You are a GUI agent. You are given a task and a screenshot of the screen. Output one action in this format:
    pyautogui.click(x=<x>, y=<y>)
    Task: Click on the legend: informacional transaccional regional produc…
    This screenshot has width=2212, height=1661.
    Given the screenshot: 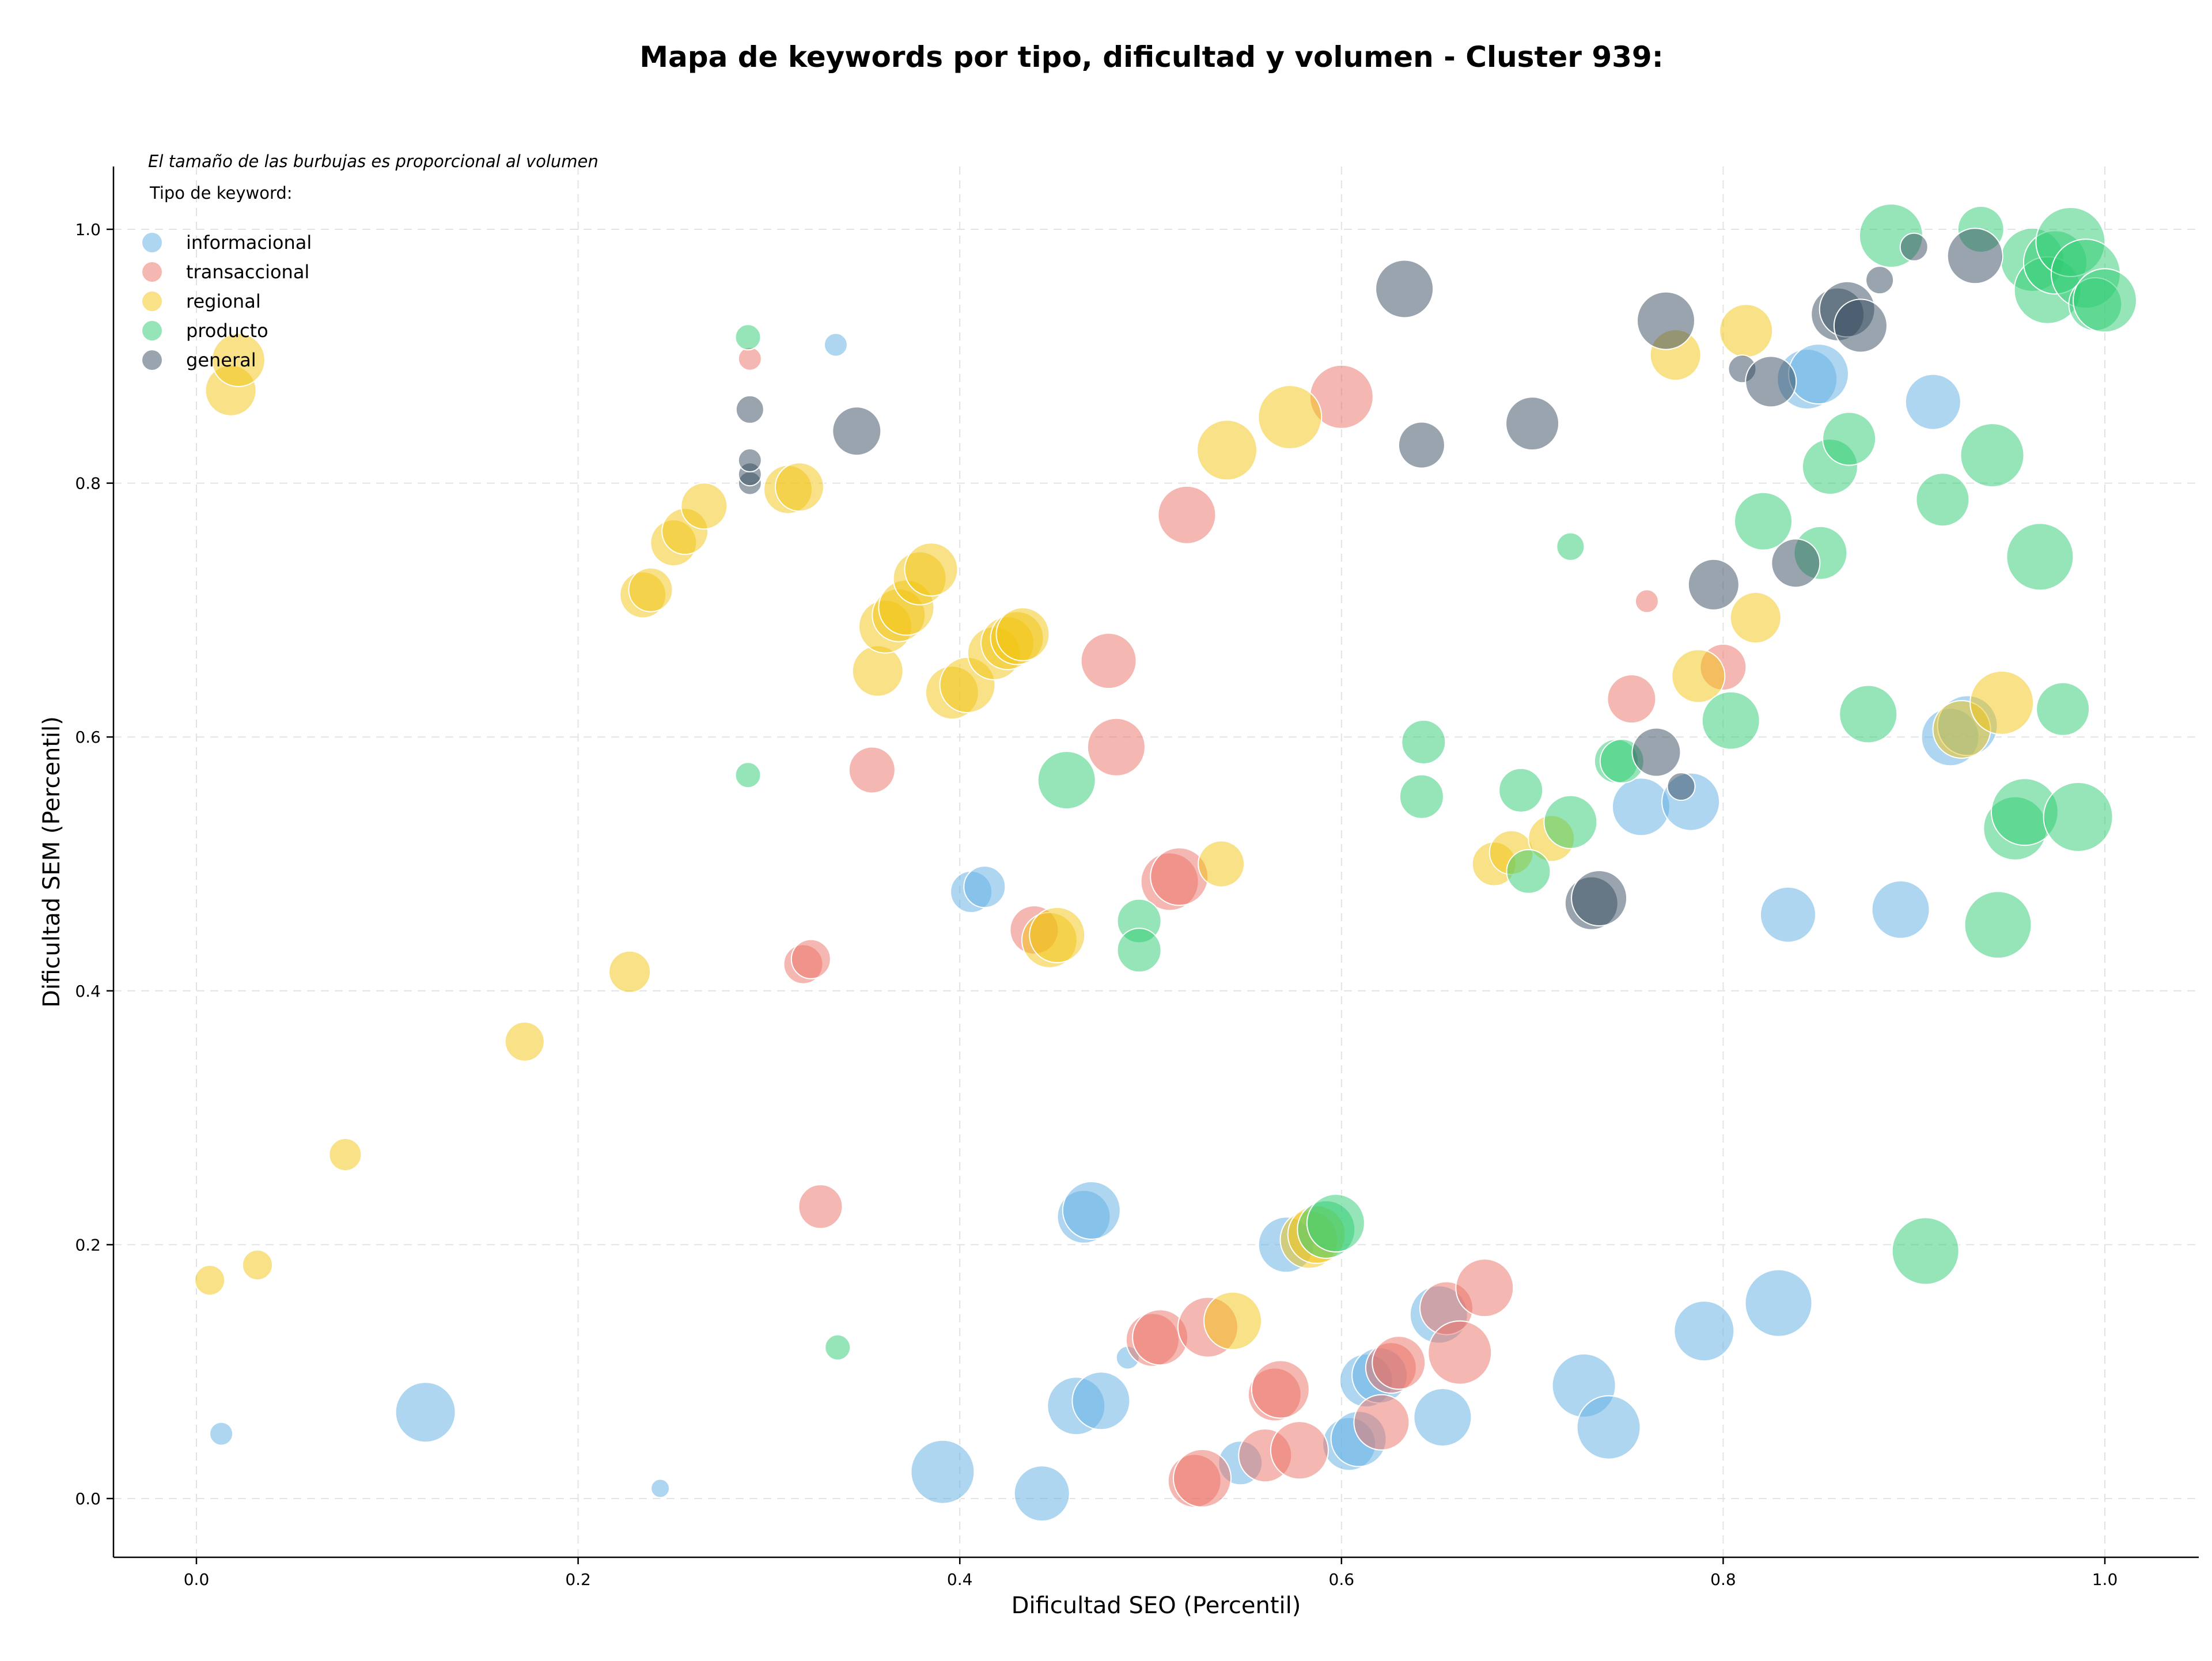 What is the action you would take?
    pyautogui.click(x=227, y=301)
    